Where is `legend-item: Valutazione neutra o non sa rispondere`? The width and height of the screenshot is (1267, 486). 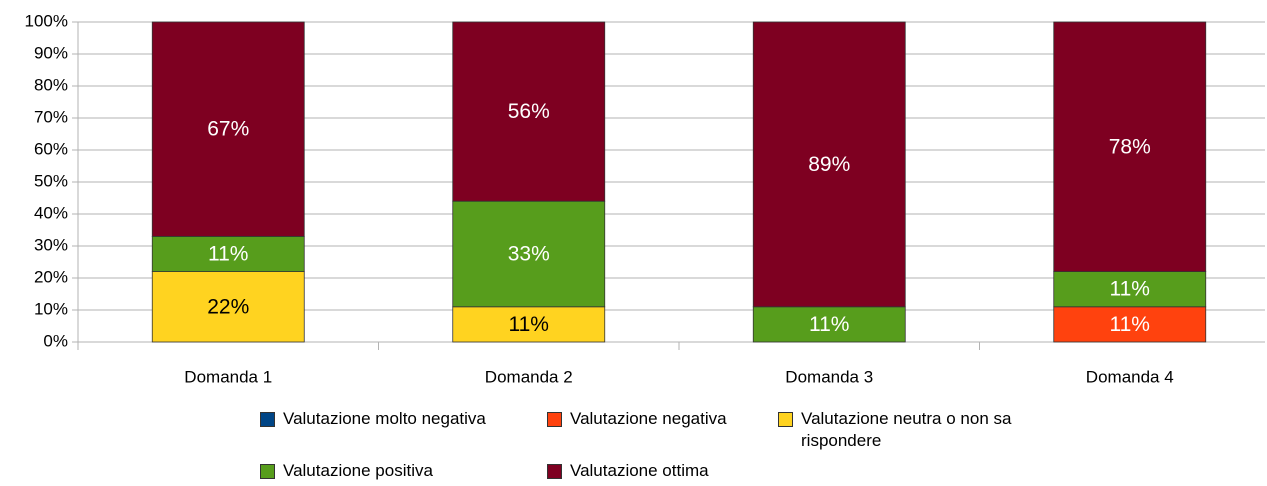 legend-item: Valutazione neutra o non sa rispondere is located at coordinates (913, 430).